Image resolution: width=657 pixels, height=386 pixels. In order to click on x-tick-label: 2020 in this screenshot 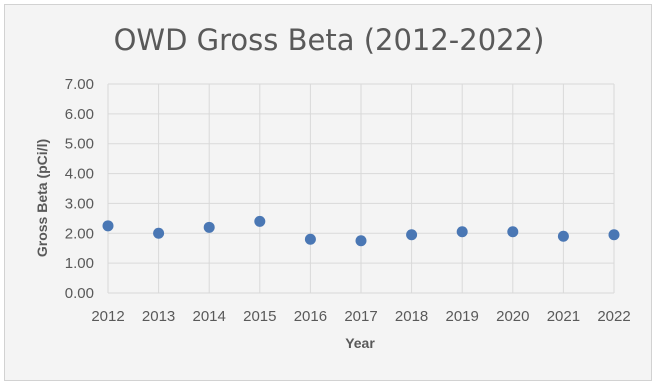, I will do `click(512, 316)`.